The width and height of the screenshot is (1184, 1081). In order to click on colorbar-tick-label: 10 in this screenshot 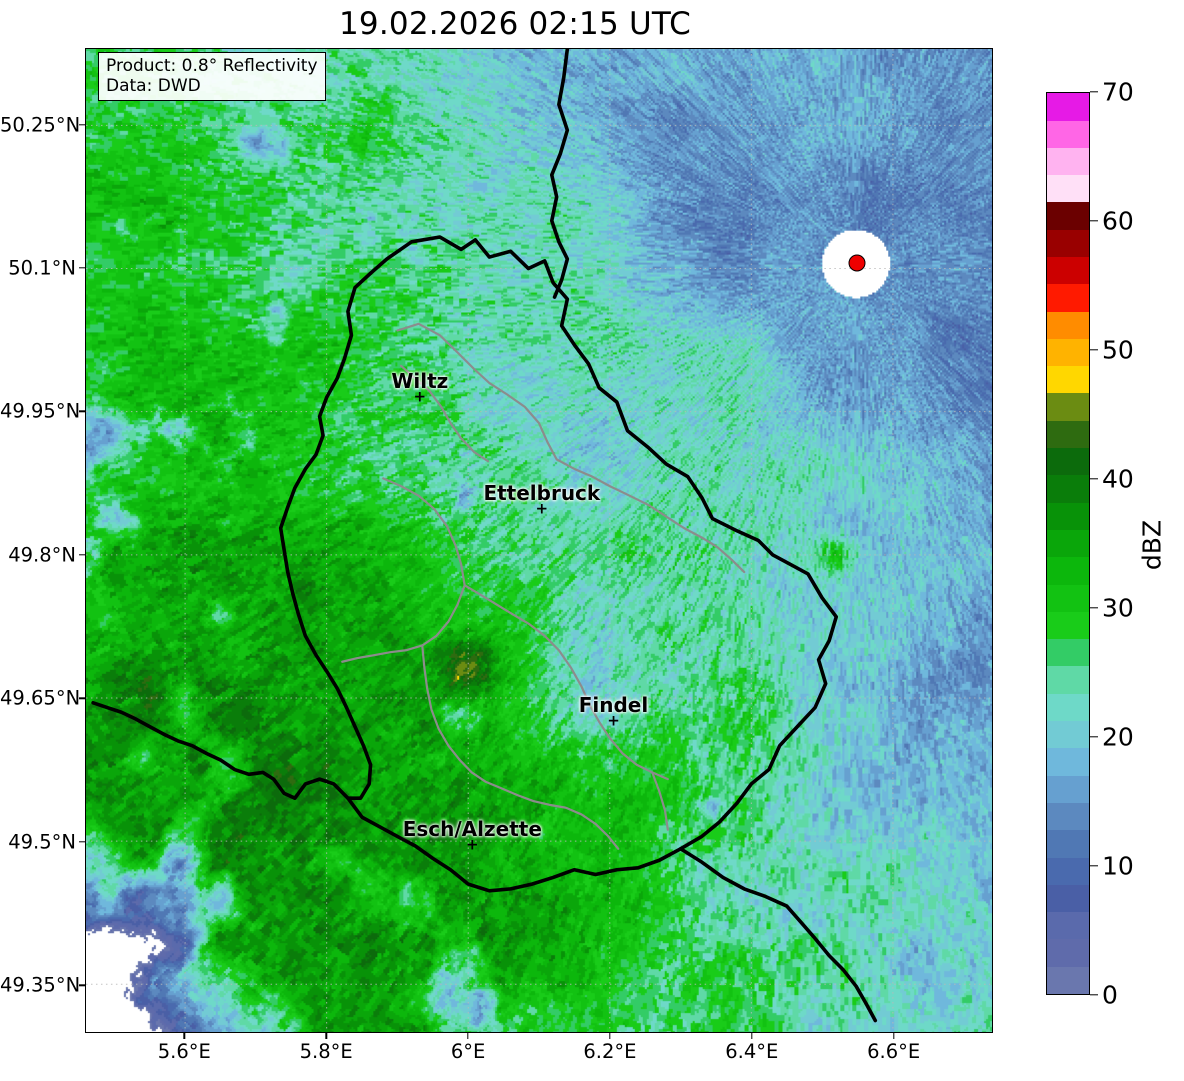, I will do `click(1118, 866)`.